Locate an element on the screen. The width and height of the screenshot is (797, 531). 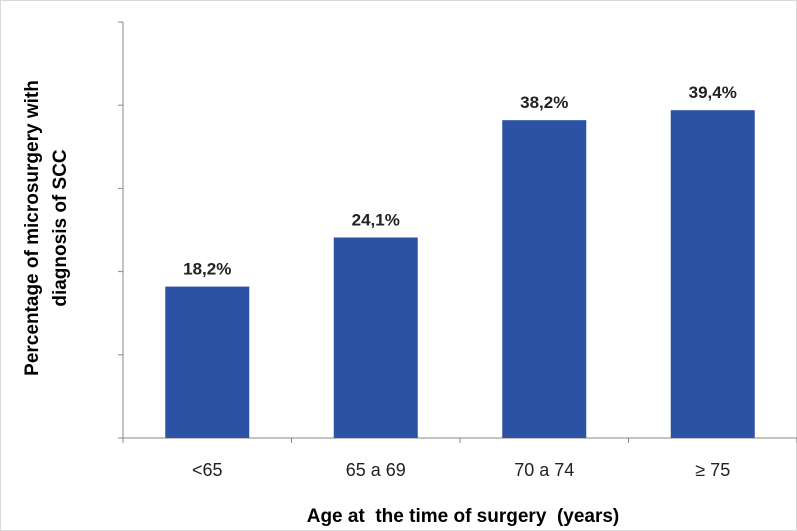
data-label-3: 38,2% is located at coordinates (544, 102).